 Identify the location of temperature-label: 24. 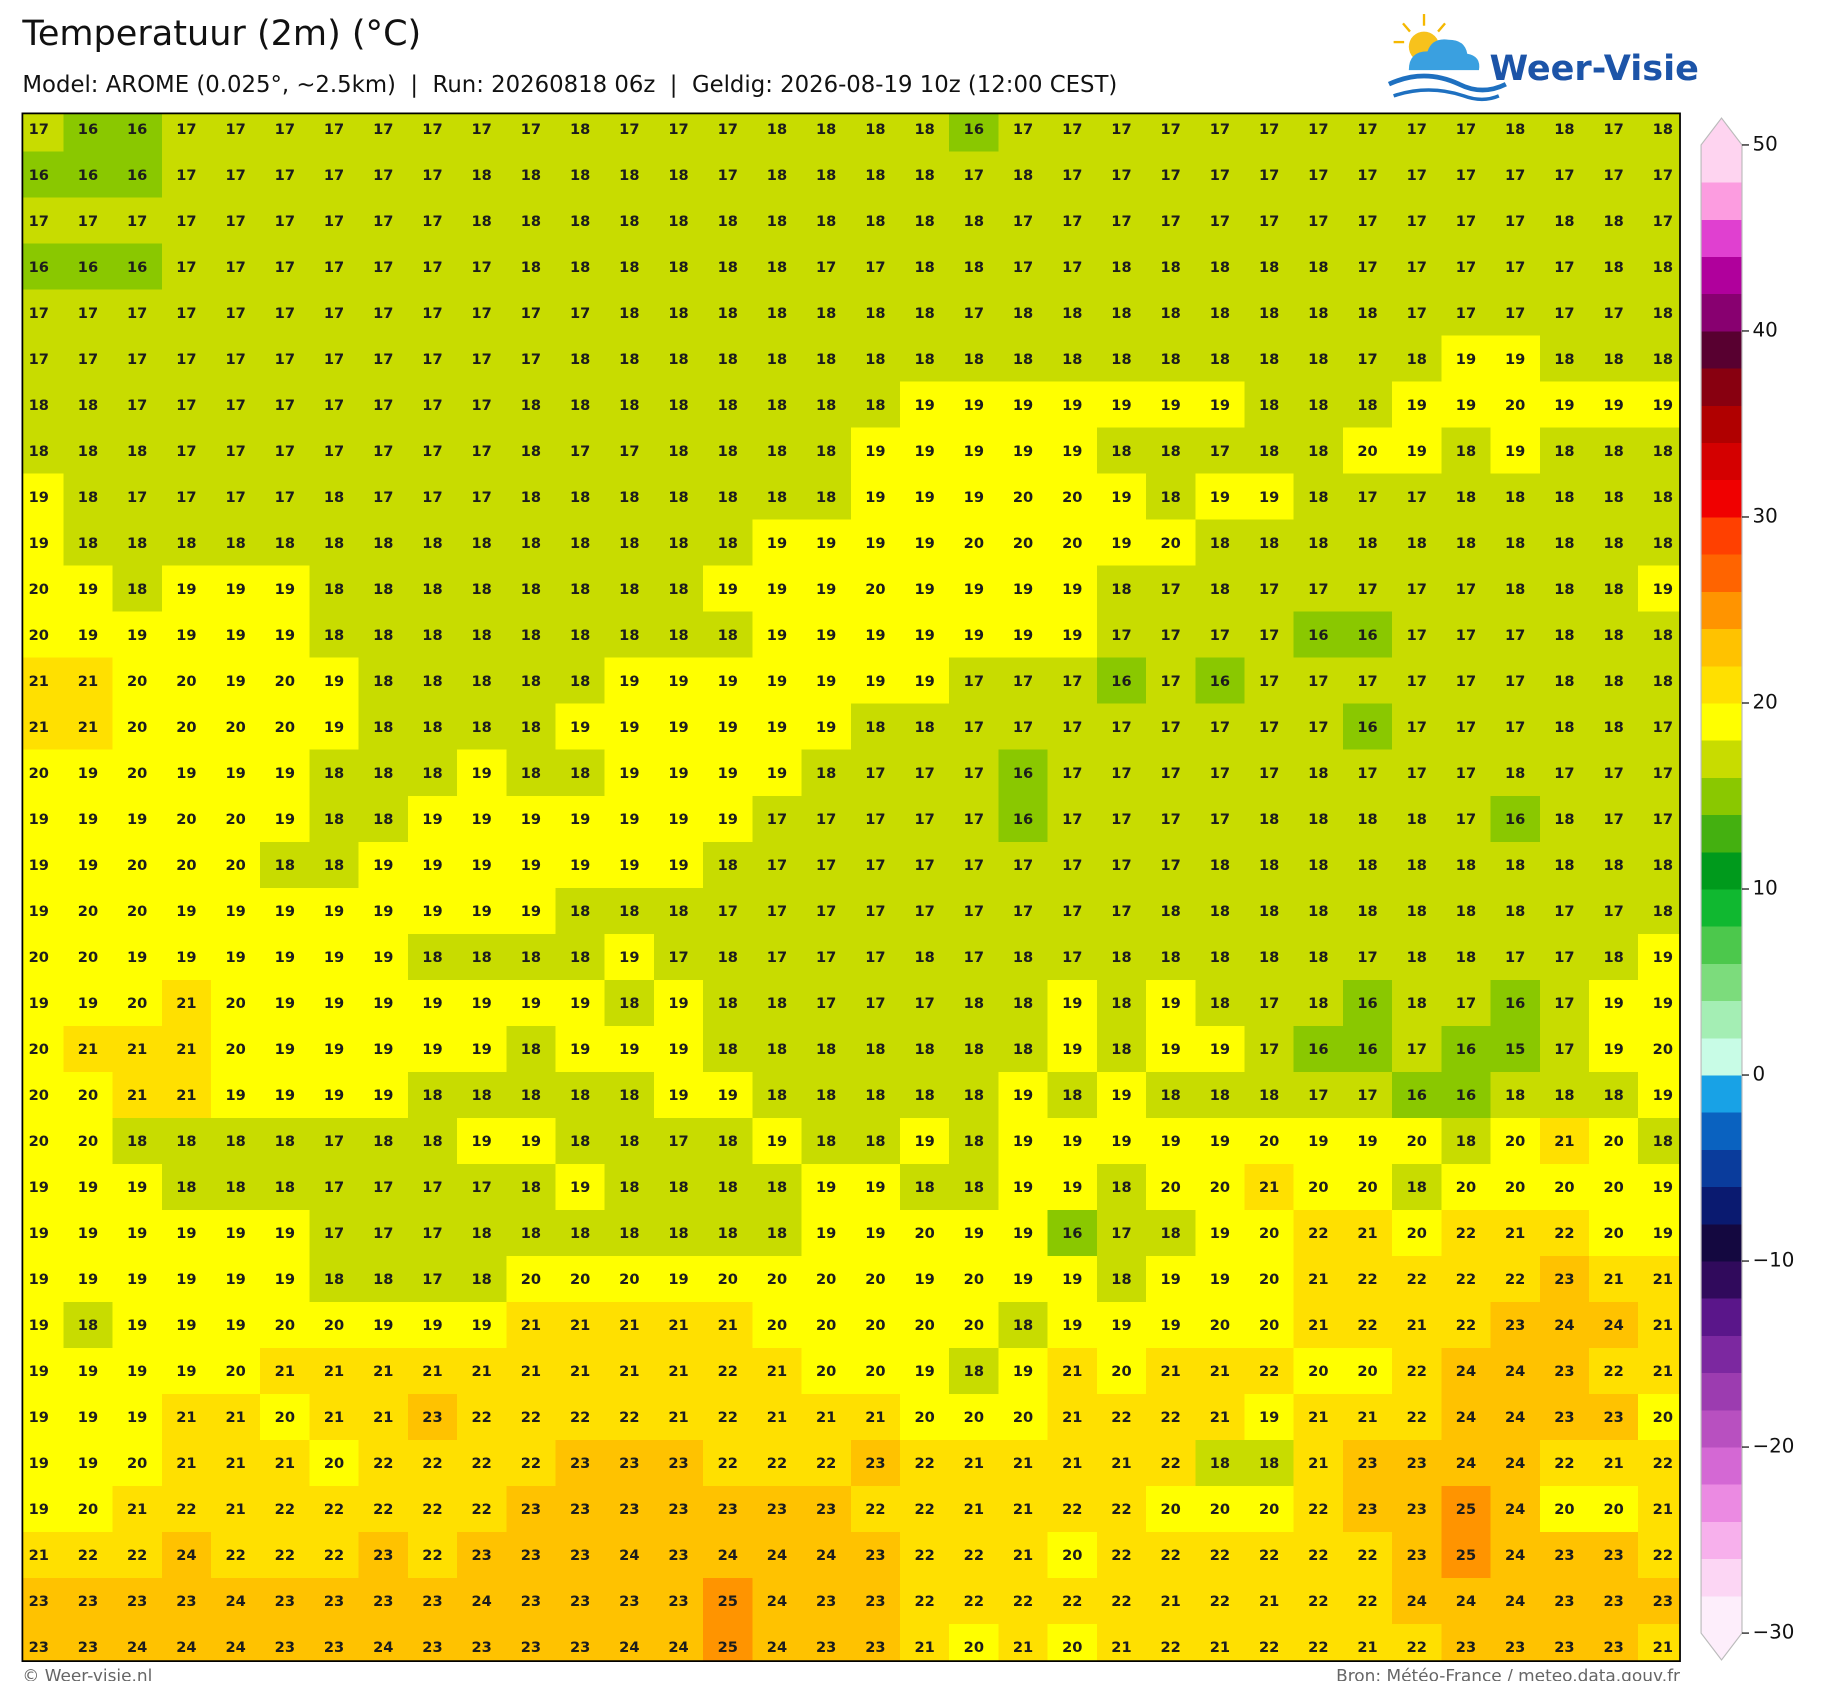
(1564, 1325).